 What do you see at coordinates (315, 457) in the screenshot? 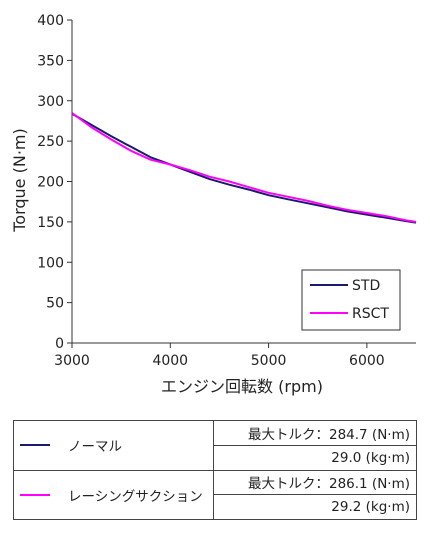
I see `kgm-normal: 29.0 (kg·m)` at bounding box center [315, 457].